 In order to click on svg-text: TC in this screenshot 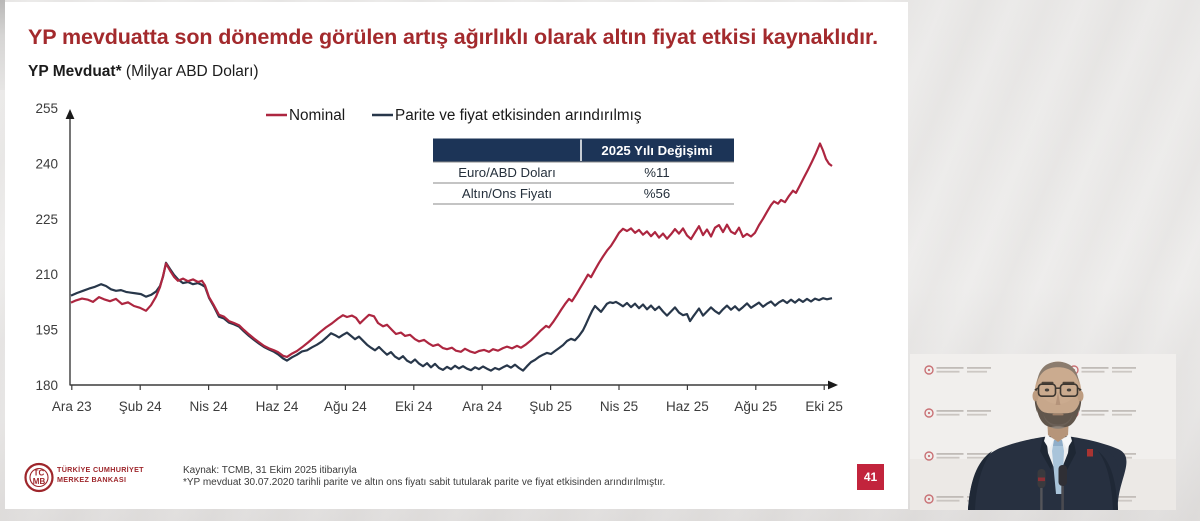, I will do `click(39, 473)`.